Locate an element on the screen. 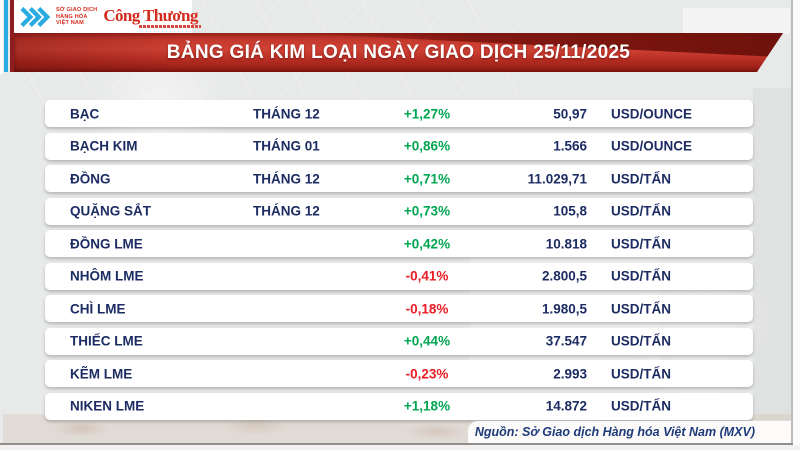 This screenshot has width=800, height=450. commodity-name: ĐỒNG is located at coordinates (90, 178).